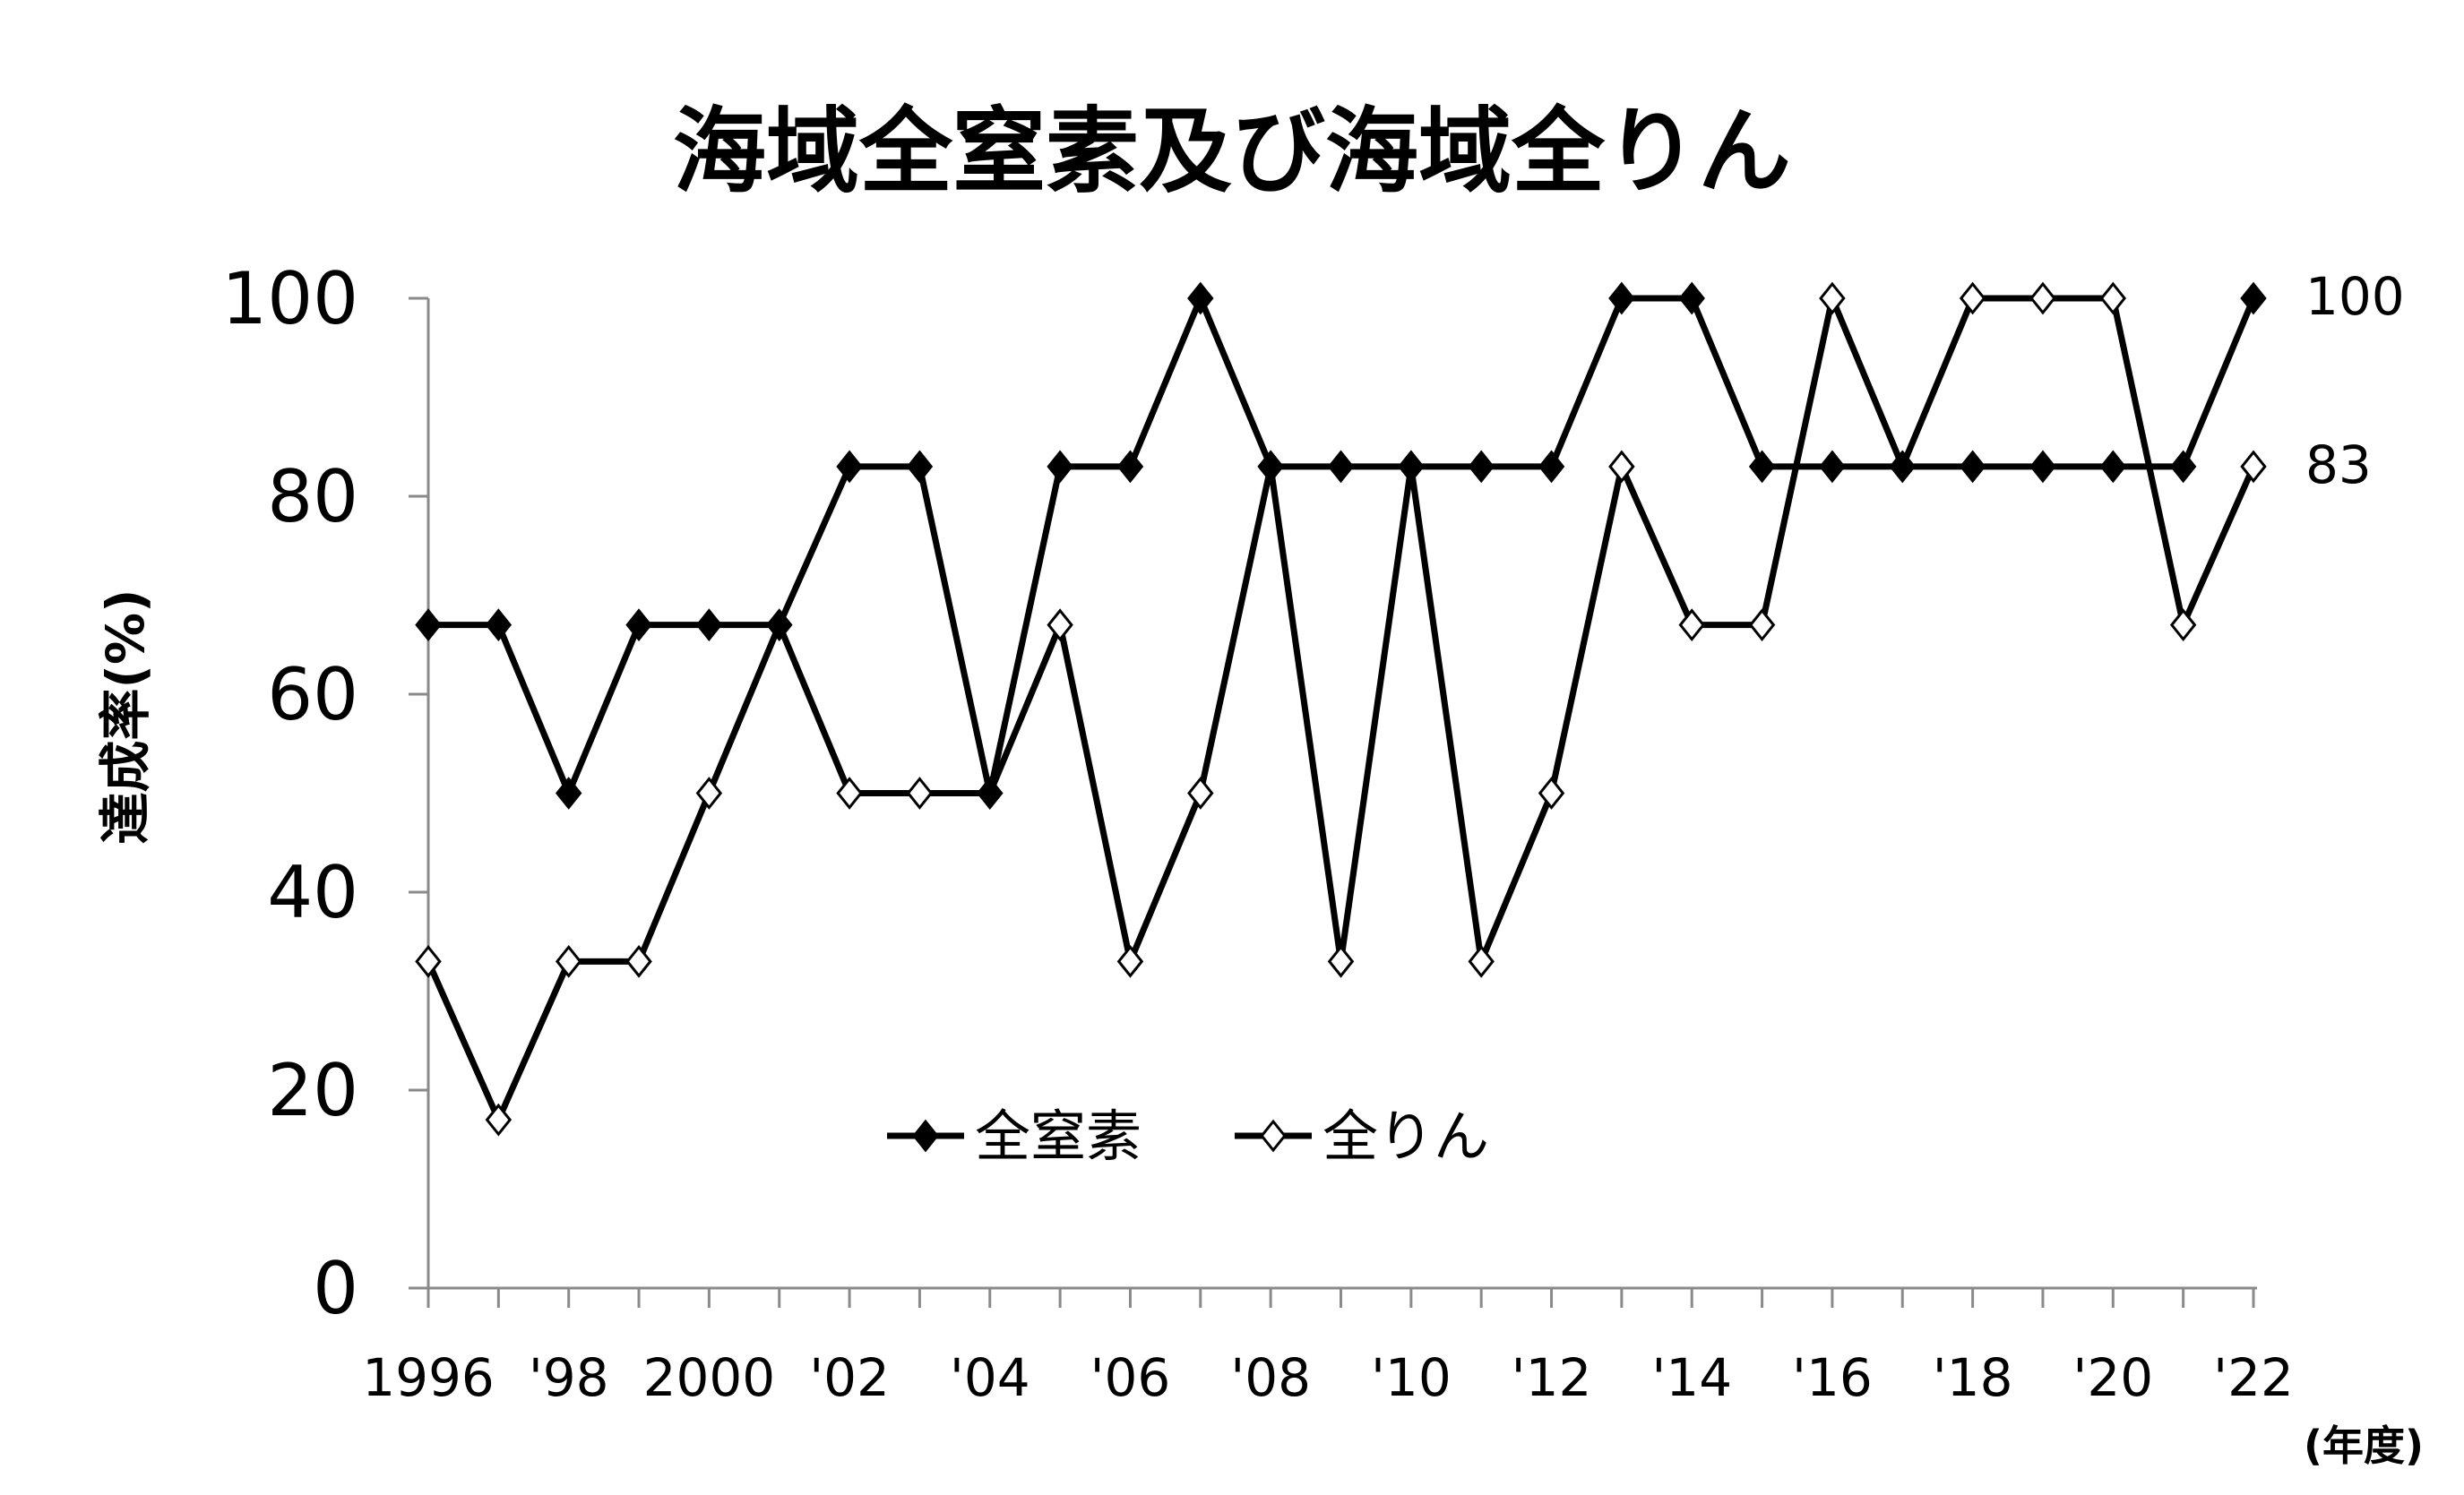 This screenshot has height=1495, width=2464. I want to click on x-tick-label: '18, so click(1973, 1377).